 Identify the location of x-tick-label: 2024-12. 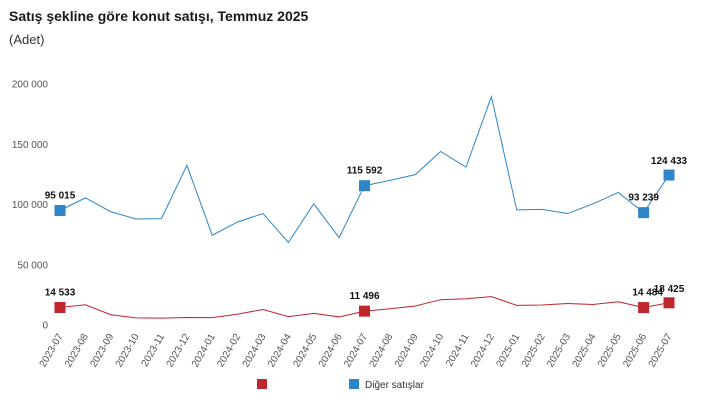
(483, 351).